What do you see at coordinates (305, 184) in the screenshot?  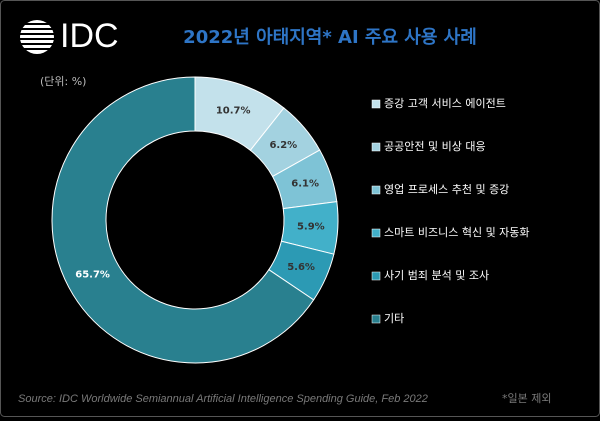 I see `data-label: 6.1%` at bounding box center [305, 184].